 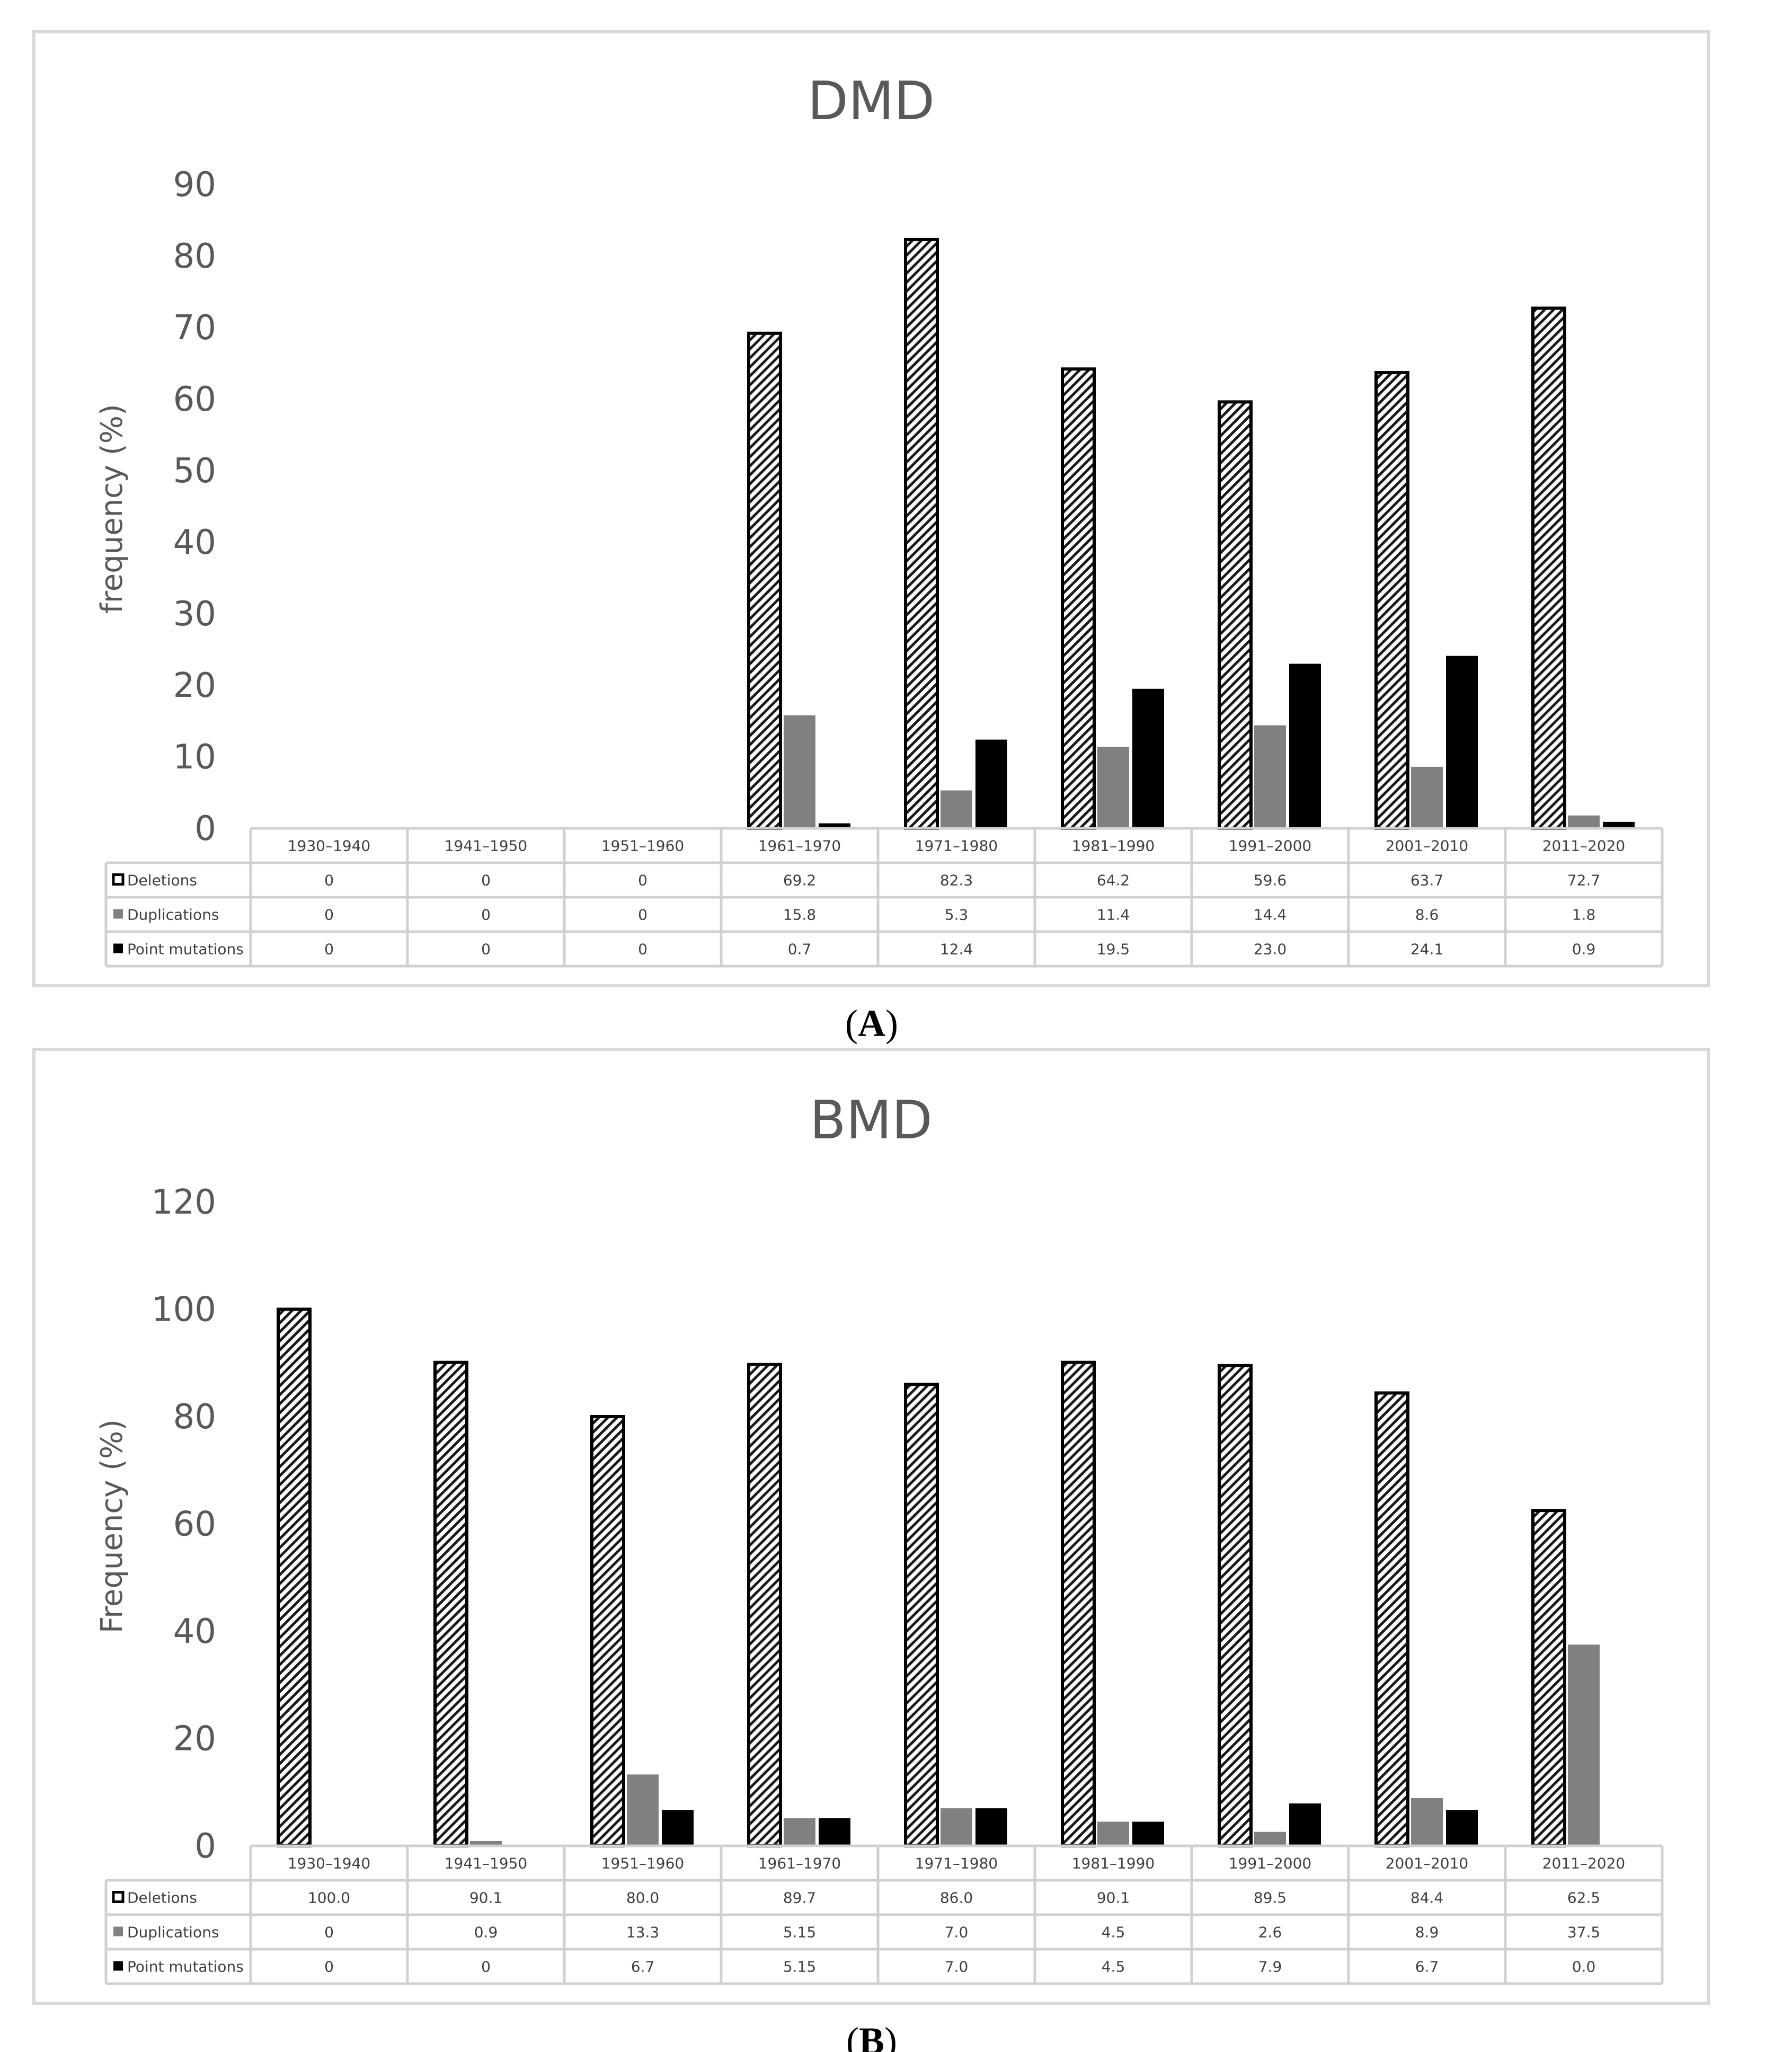 What do you see at coordinates (451, 1604) in the screenshot?
I see `bar-deletions-1941–1950` at bounding box center [451, 1604].